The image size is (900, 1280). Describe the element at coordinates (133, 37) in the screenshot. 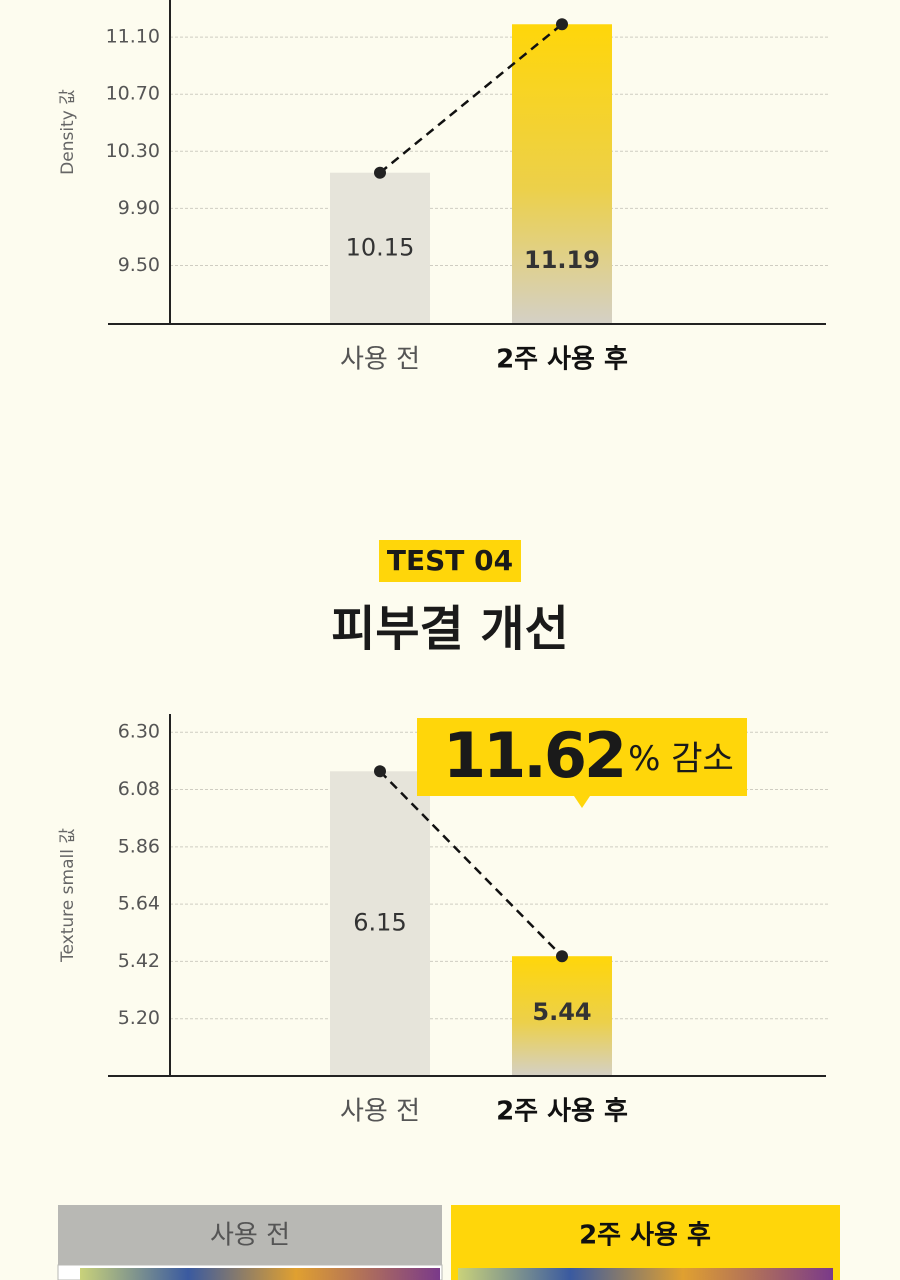

I see `y-tick-label: 11.10` at that location.